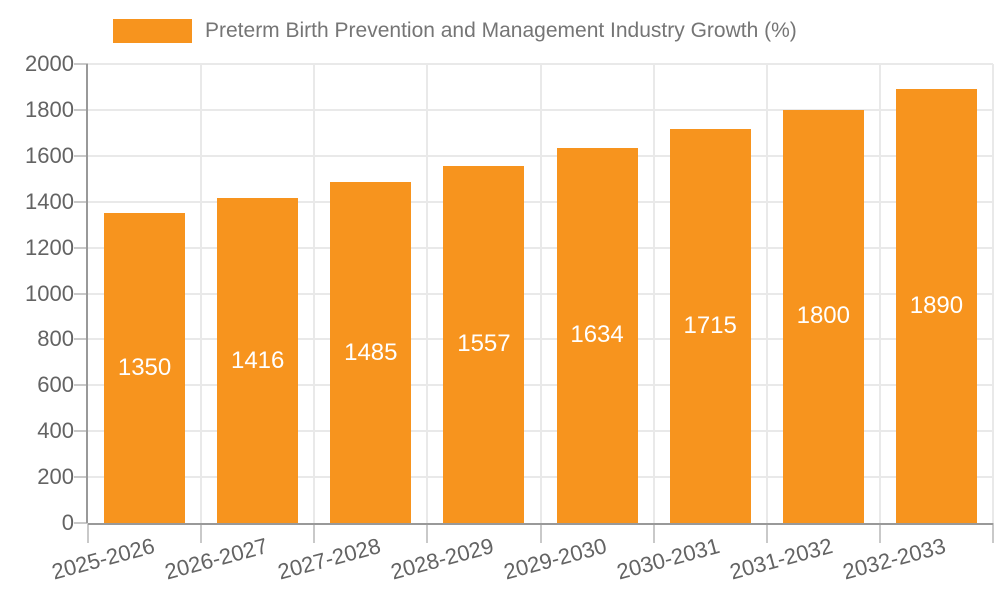 The width and height of the screenshot is (1000, 600). What do you see at coordinates (49, 247) in the screenshot?
I see `y-axis-tick-label: 1200` at bounding box center [49, 247].